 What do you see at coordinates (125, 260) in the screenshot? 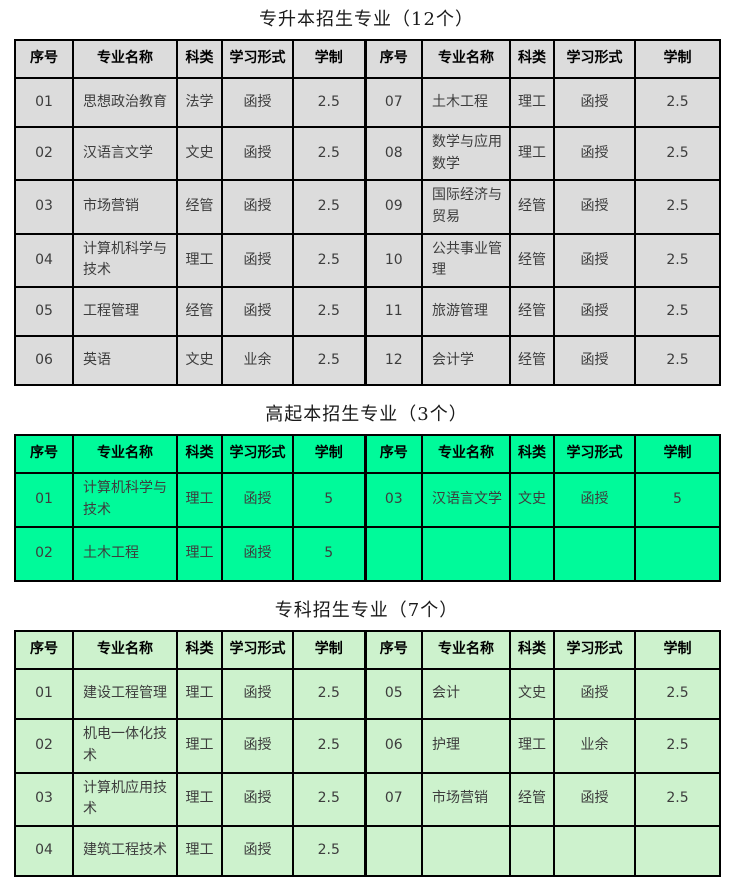
I see `left-major-cell: 计算机科学与技术` at bounding box center [125, 260].